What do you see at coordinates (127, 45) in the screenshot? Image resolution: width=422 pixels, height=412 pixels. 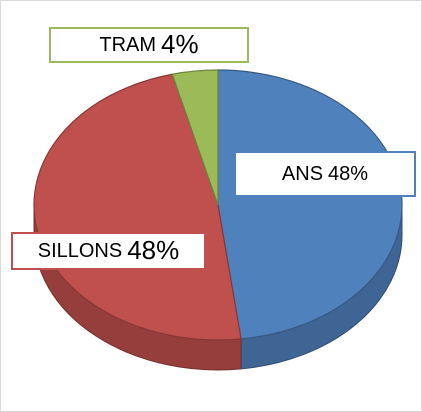 I see `label-category: TRAM` at bounding box center [127, 45].